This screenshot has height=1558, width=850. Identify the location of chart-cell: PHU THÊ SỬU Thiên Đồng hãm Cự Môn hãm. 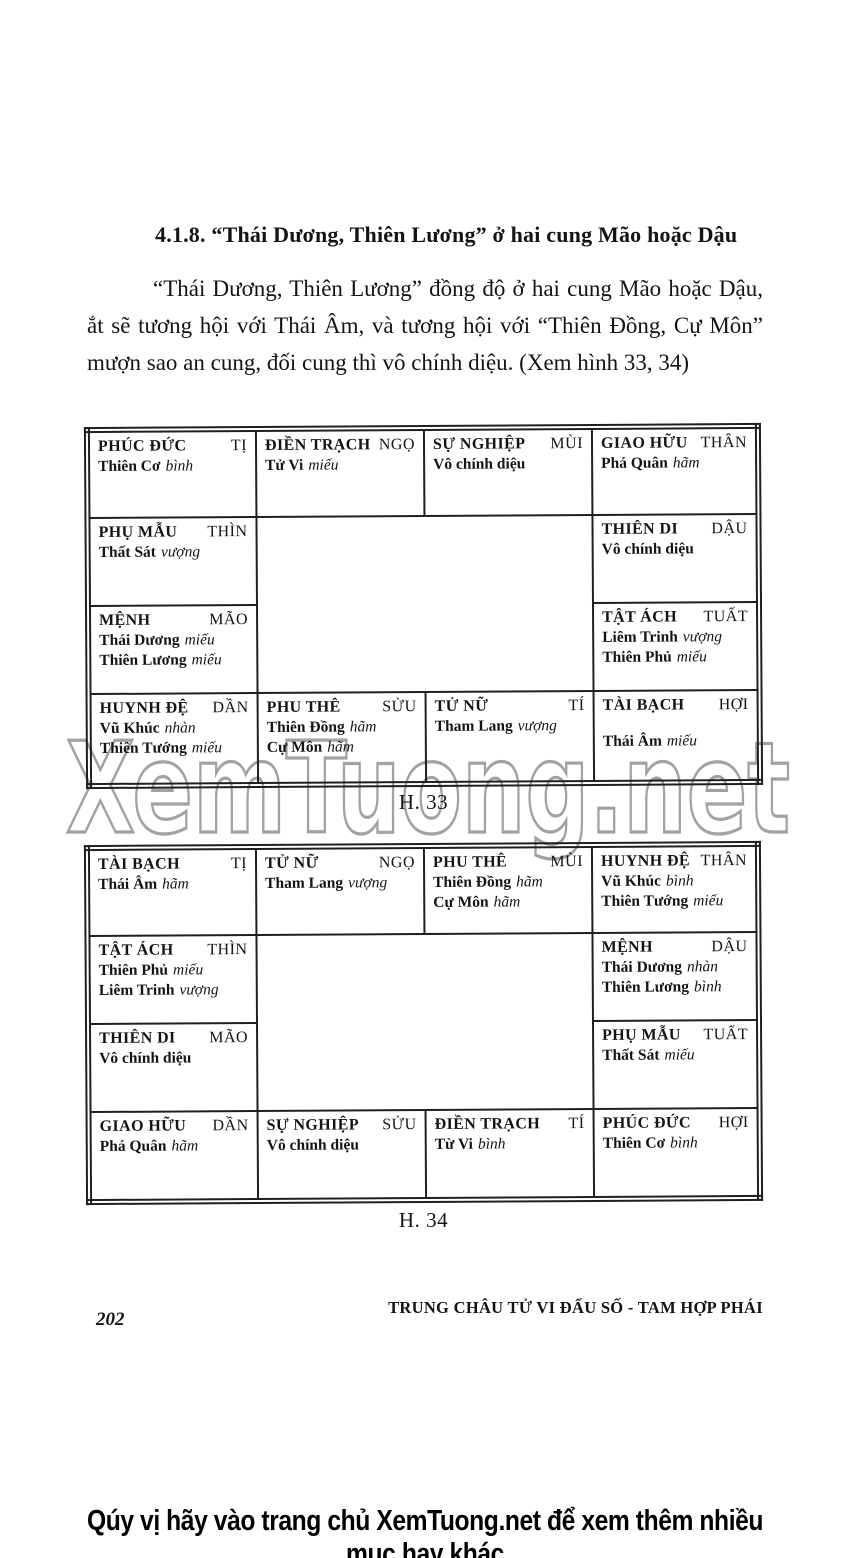
(342, 738).